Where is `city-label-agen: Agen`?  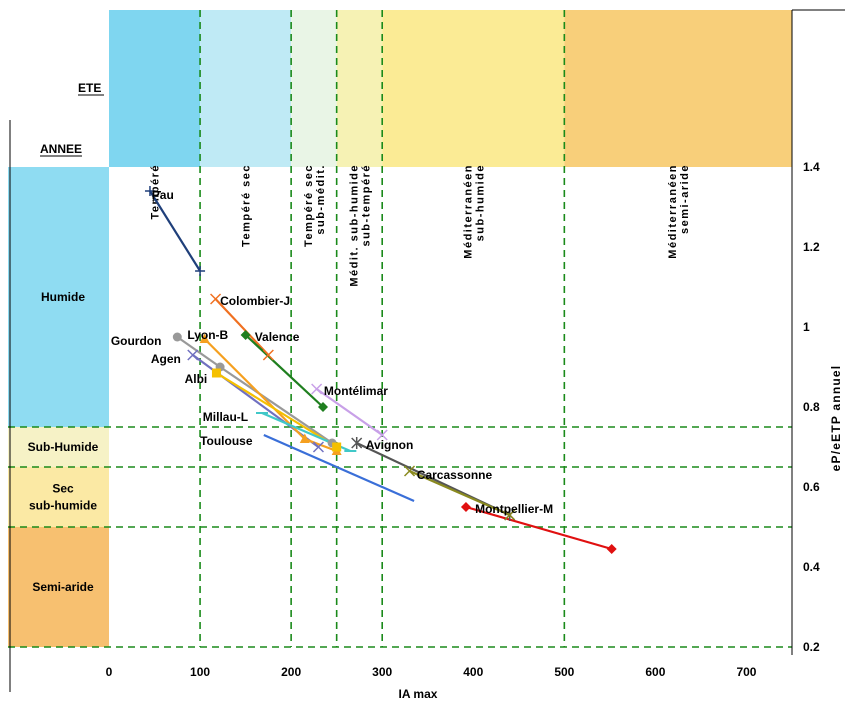 city-label-agen: Agen is located at coordinates (166, 359).